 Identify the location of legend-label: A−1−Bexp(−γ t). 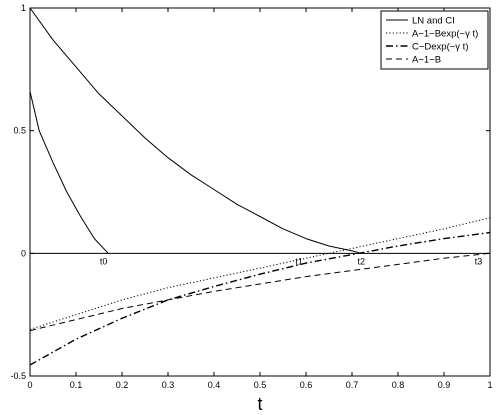
(445, 34).